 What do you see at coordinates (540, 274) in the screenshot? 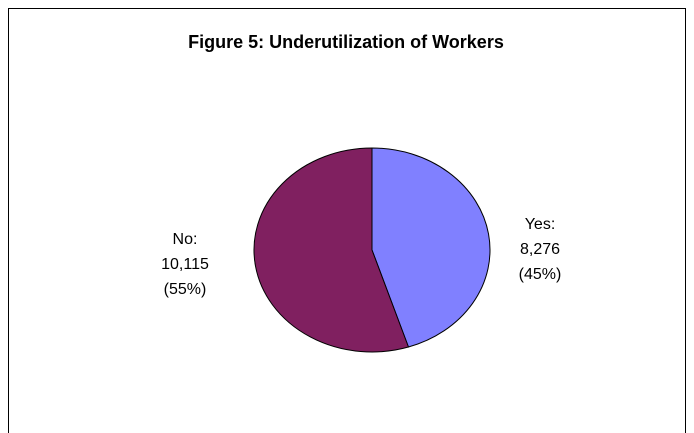
I see `percent-label: (45%)` at bounding box center [540, 274].